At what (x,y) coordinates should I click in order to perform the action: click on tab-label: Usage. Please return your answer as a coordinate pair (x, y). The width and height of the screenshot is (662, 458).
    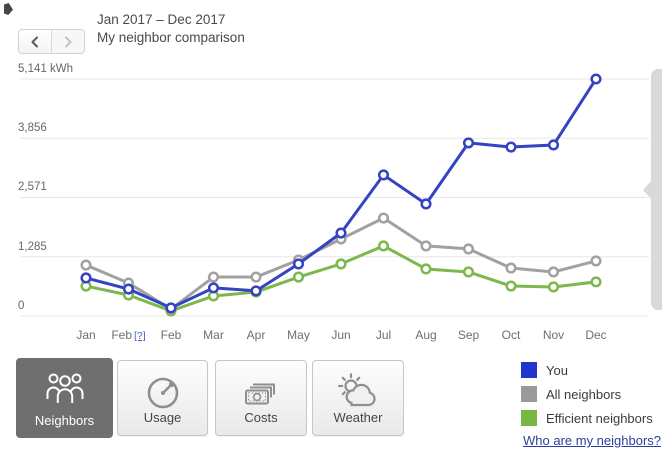
    Looking at the image, I should click on (162, 417).